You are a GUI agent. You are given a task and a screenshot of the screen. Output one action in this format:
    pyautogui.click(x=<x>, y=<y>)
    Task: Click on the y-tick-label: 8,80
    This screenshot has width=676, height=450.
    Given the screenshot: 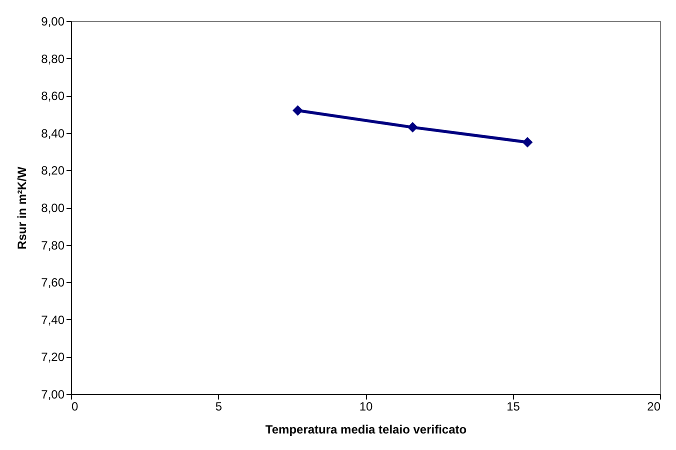 What is the action you would take?
    pyautogui.click(x=53, y=59)
    